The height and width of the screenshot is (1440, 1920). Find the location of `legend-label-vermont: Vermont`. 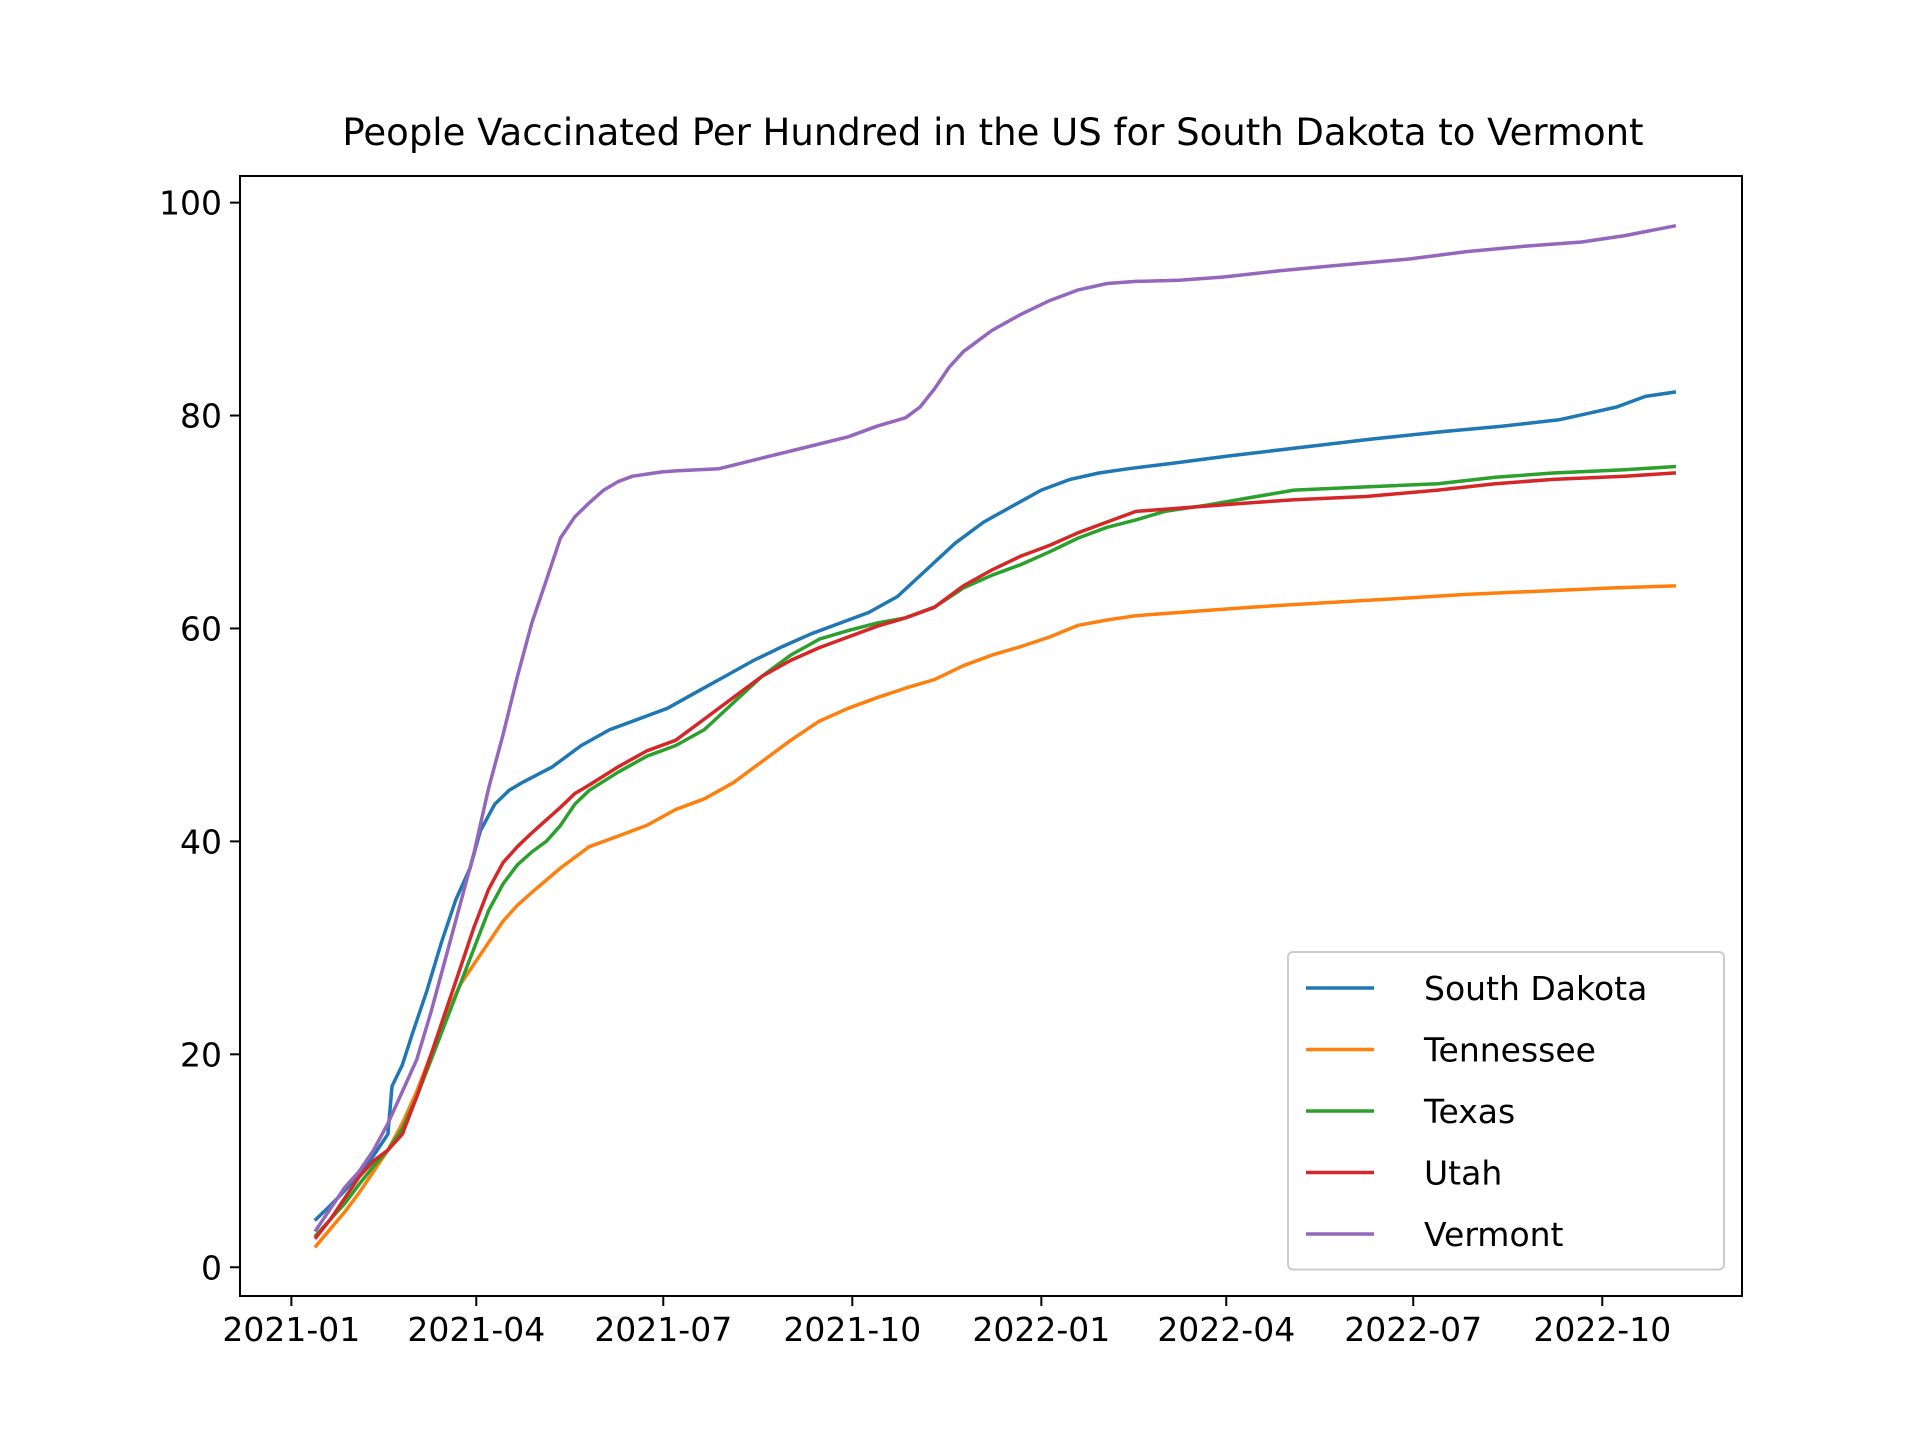

legend-label-vermont: Vermont is located at coordinates (1494, 1234).